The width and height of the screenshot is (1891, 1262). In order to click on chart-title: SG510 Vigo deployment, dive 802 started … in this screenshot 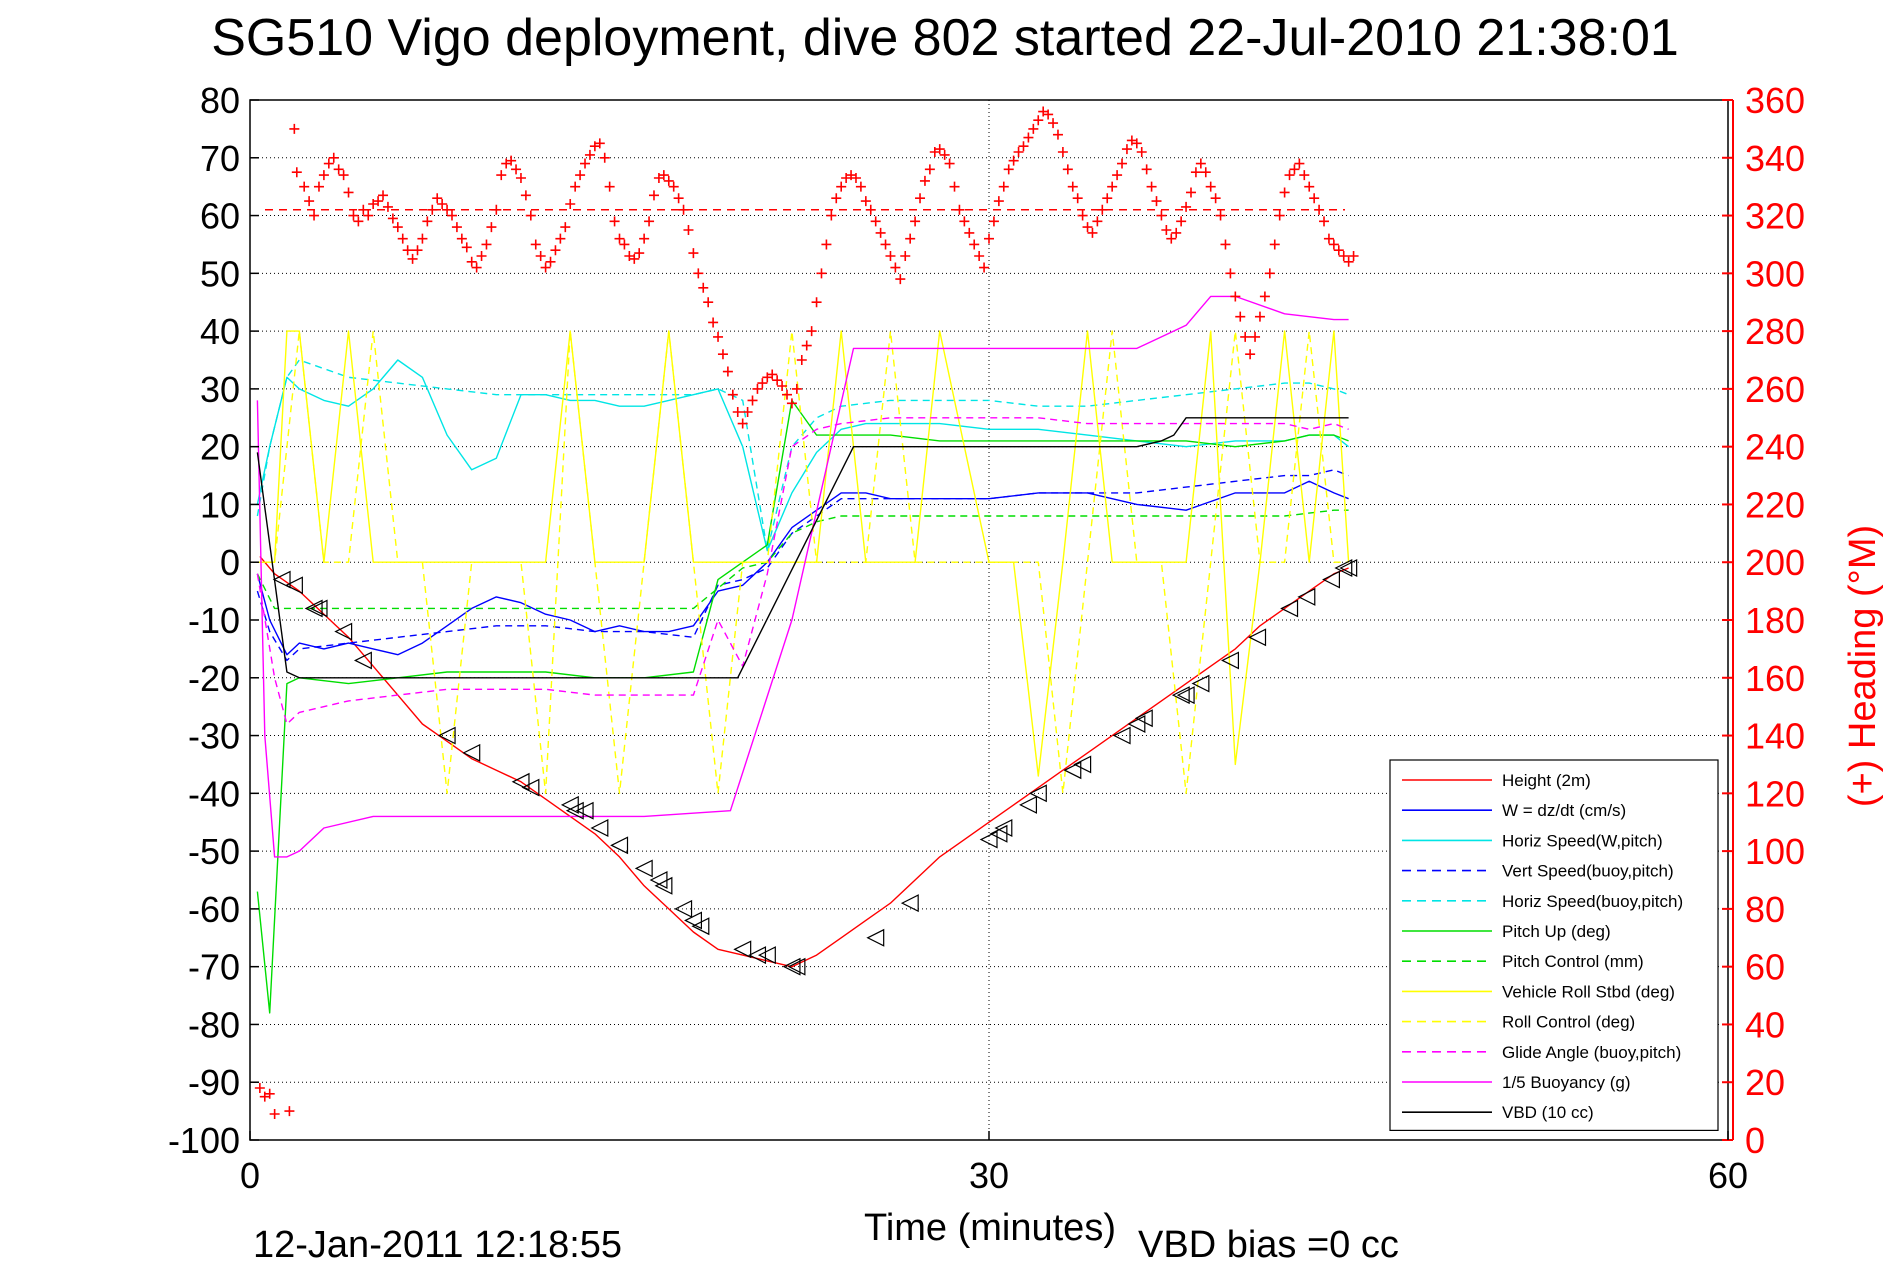, I will do `click(945, 38)`.